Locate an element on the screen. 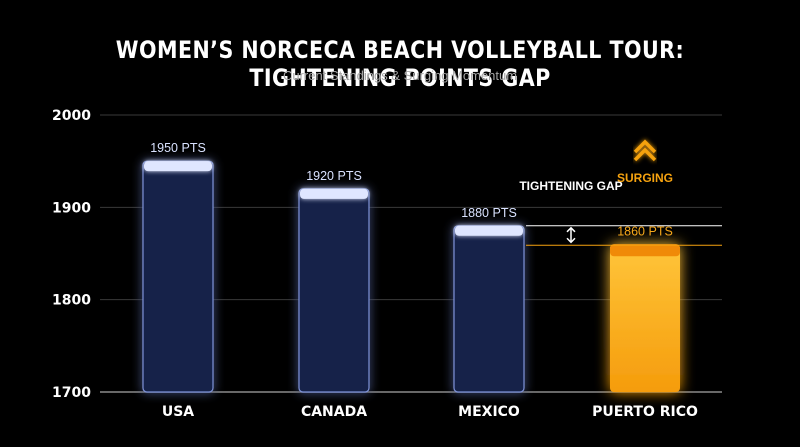  y-tick-label: 1700 is located at coordinates (71, 393).